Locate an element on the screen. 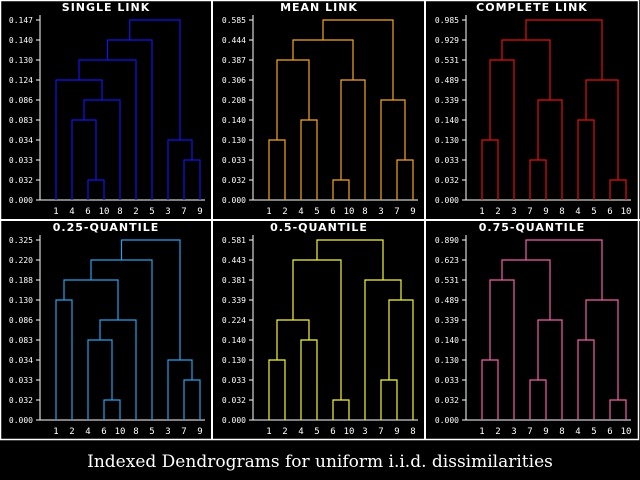 The width and height of the screenshot is (640, 480). panel-title: 0.75-QUANTILE is located at coordinates (532, 227).